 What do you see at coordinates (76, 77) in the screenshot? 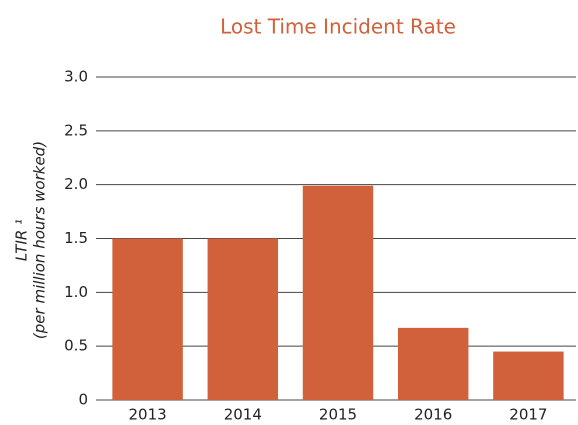
I see `y-tick-label: 3.0` at bounding box center [76, 77].